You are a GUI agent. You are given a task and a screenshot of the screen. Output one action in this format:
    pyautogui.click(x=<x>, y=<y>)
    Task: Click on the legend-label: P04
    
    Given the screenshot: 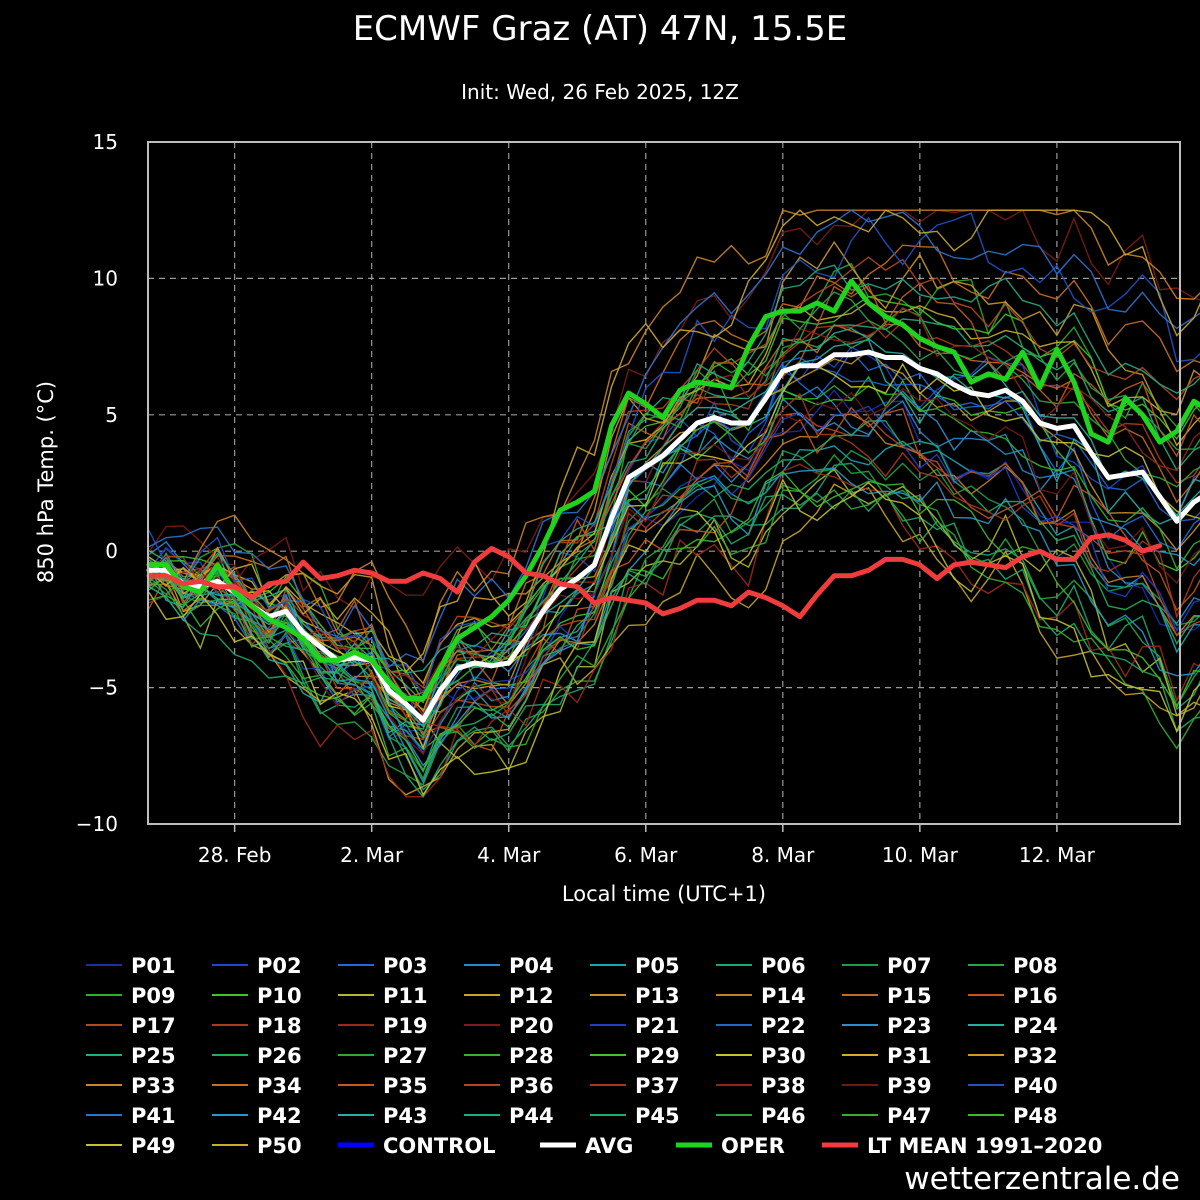 What is the action you would take?
    pyautogui.click(x=531, y=966)
    